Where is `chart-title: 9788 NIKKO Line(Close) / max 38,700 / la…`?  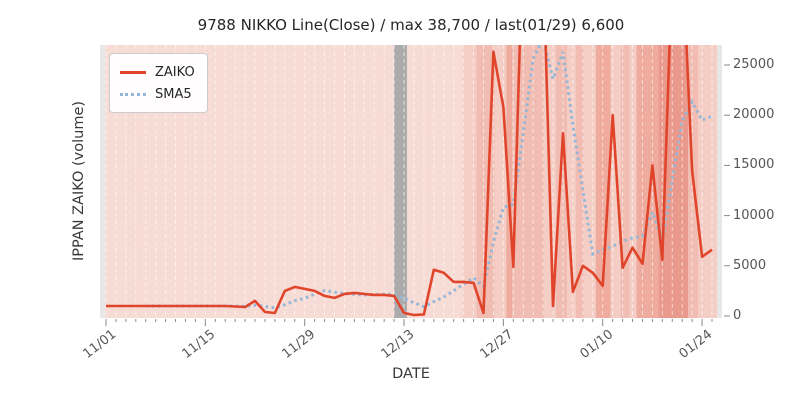
chart-title: 9788 NIKKO Line(Close) / max 38,700 / la… is located at coordinates (411, 25).